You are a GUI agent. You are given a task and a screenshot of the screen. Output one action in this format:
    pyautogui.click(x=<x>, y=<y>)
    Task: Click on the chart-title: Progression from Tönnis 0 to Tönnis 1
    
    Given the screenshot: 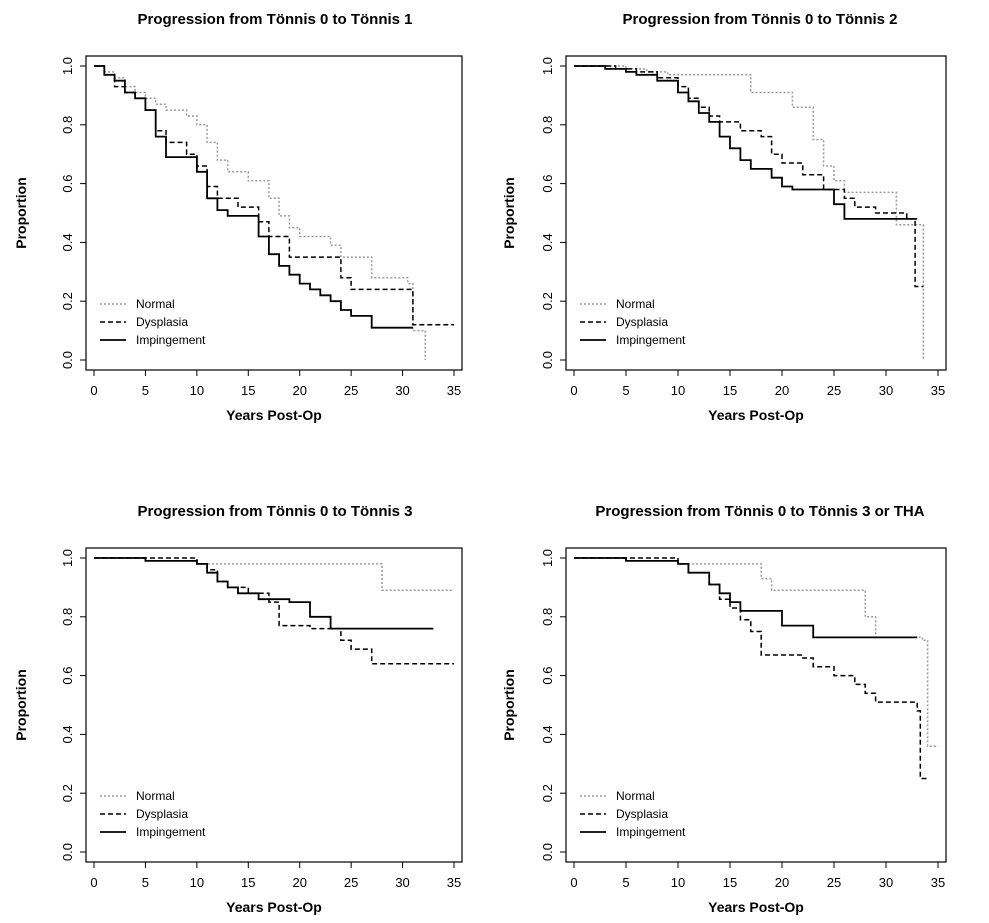 What is the action you would take?
    pyautogui.click(x=274, y=19)
    